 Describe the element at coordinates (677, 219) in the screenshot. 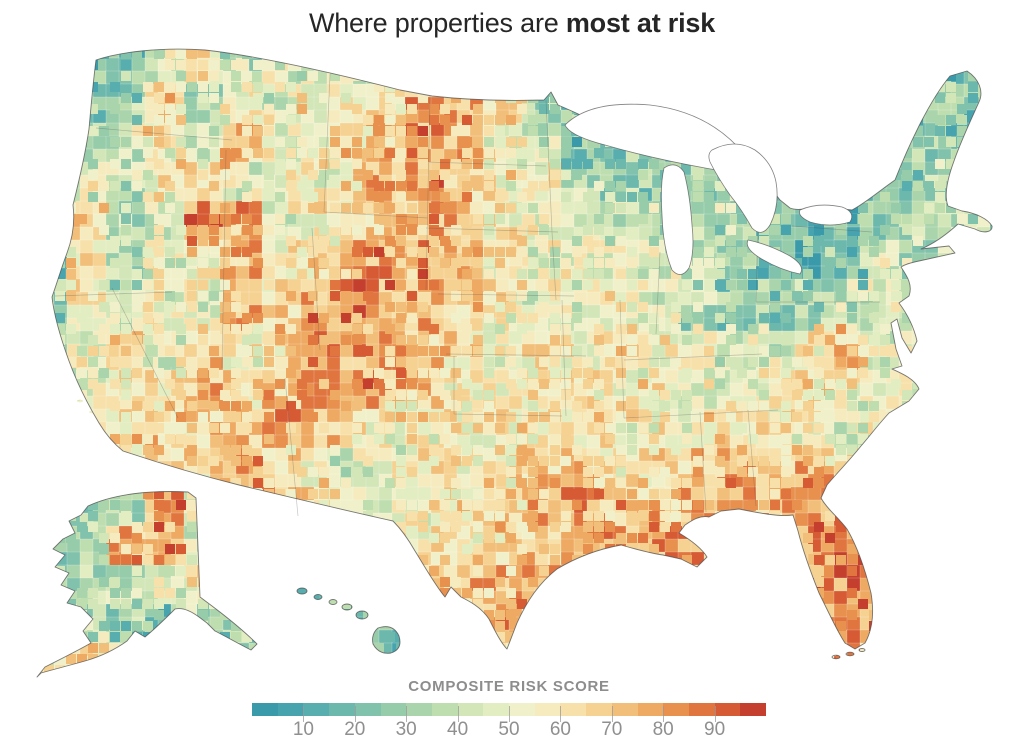

I see `lake-michigan` at that location.